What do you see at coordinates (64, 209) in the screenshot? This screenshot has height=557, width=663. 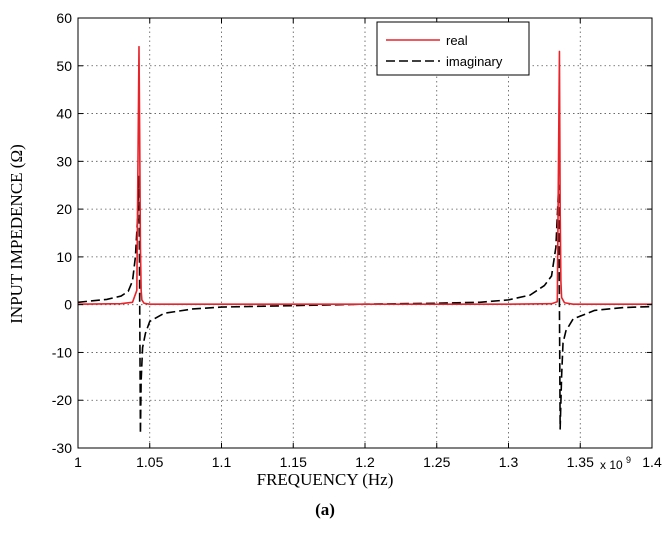 I see `y-tick-label: 20` at bounding box center [64, 209].